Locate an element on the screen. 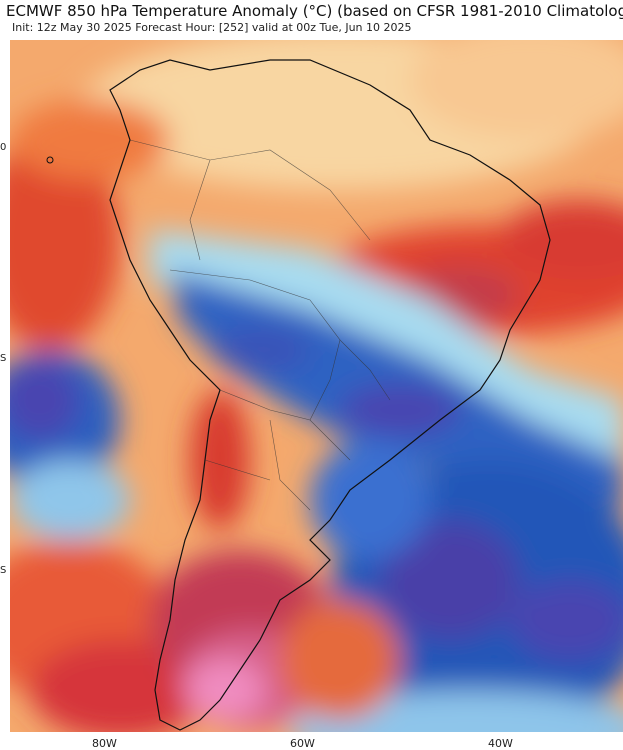 The height and width of the screenshot is (750, 623). lon-label: 80W is located at coordinates (104, 743).